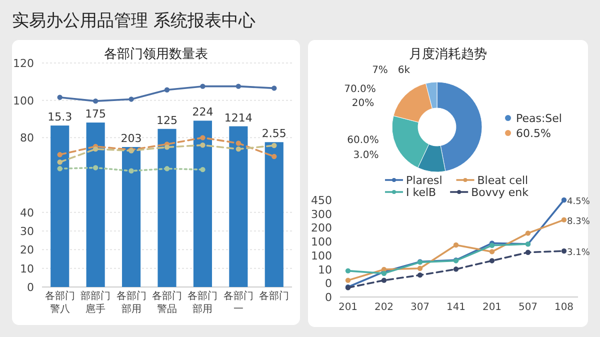  Describe the element at coordinates (23, 63) in the screenshot. I see `y-tick-label: 120` at that location.